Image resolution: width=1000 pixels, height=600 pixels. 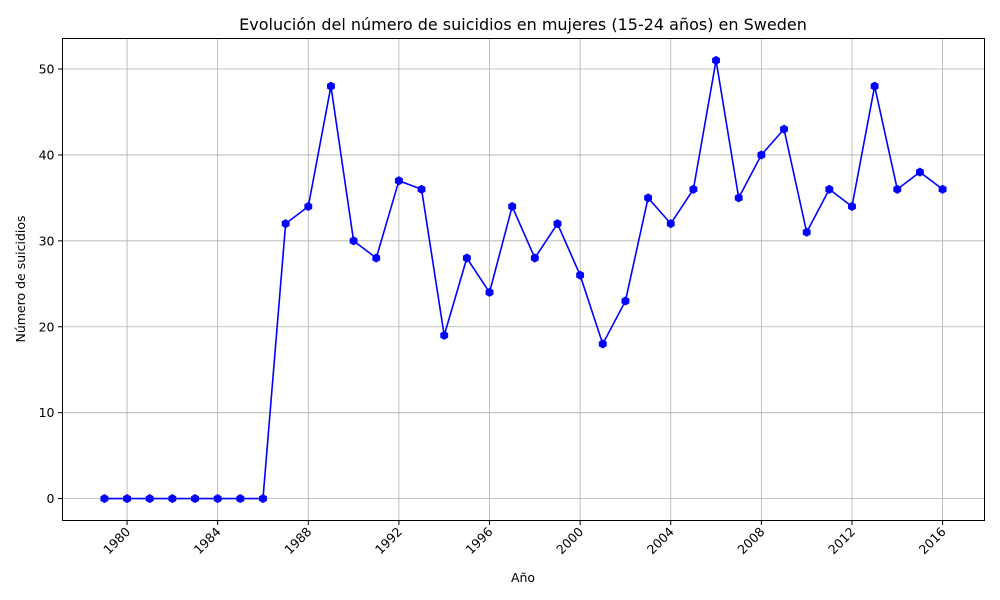 I want to click on x-tick-label: 2000, so click(x=569, y=540).